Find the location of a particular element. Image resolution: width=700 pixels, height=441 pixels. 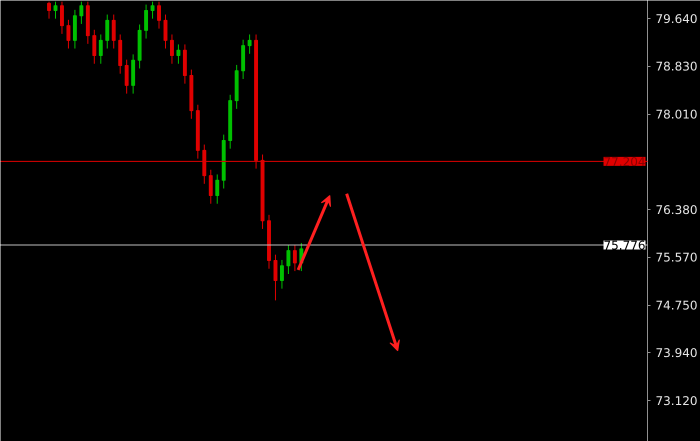

ref-line-label: 77.204 is located at coordinates (625, 161).